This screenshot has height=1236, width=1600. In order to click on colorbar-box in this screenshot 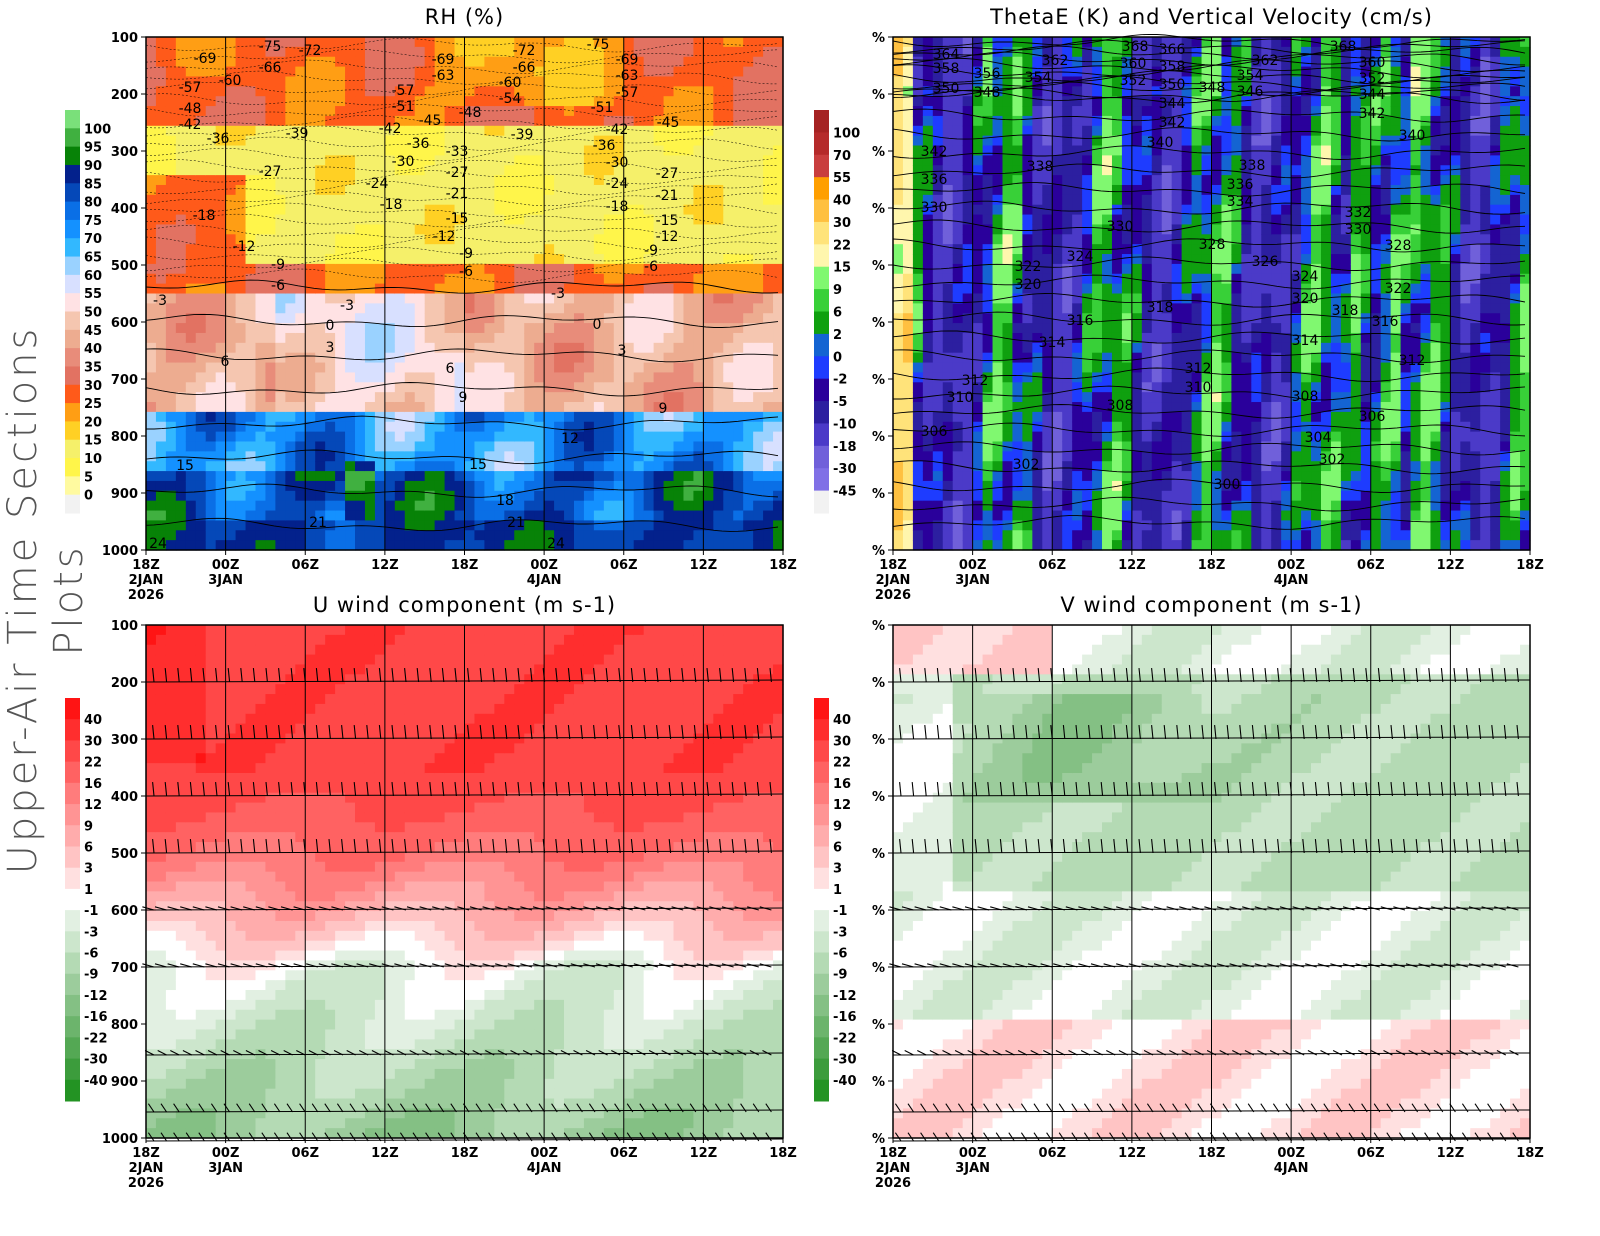, I will do `click(72, 504)`.